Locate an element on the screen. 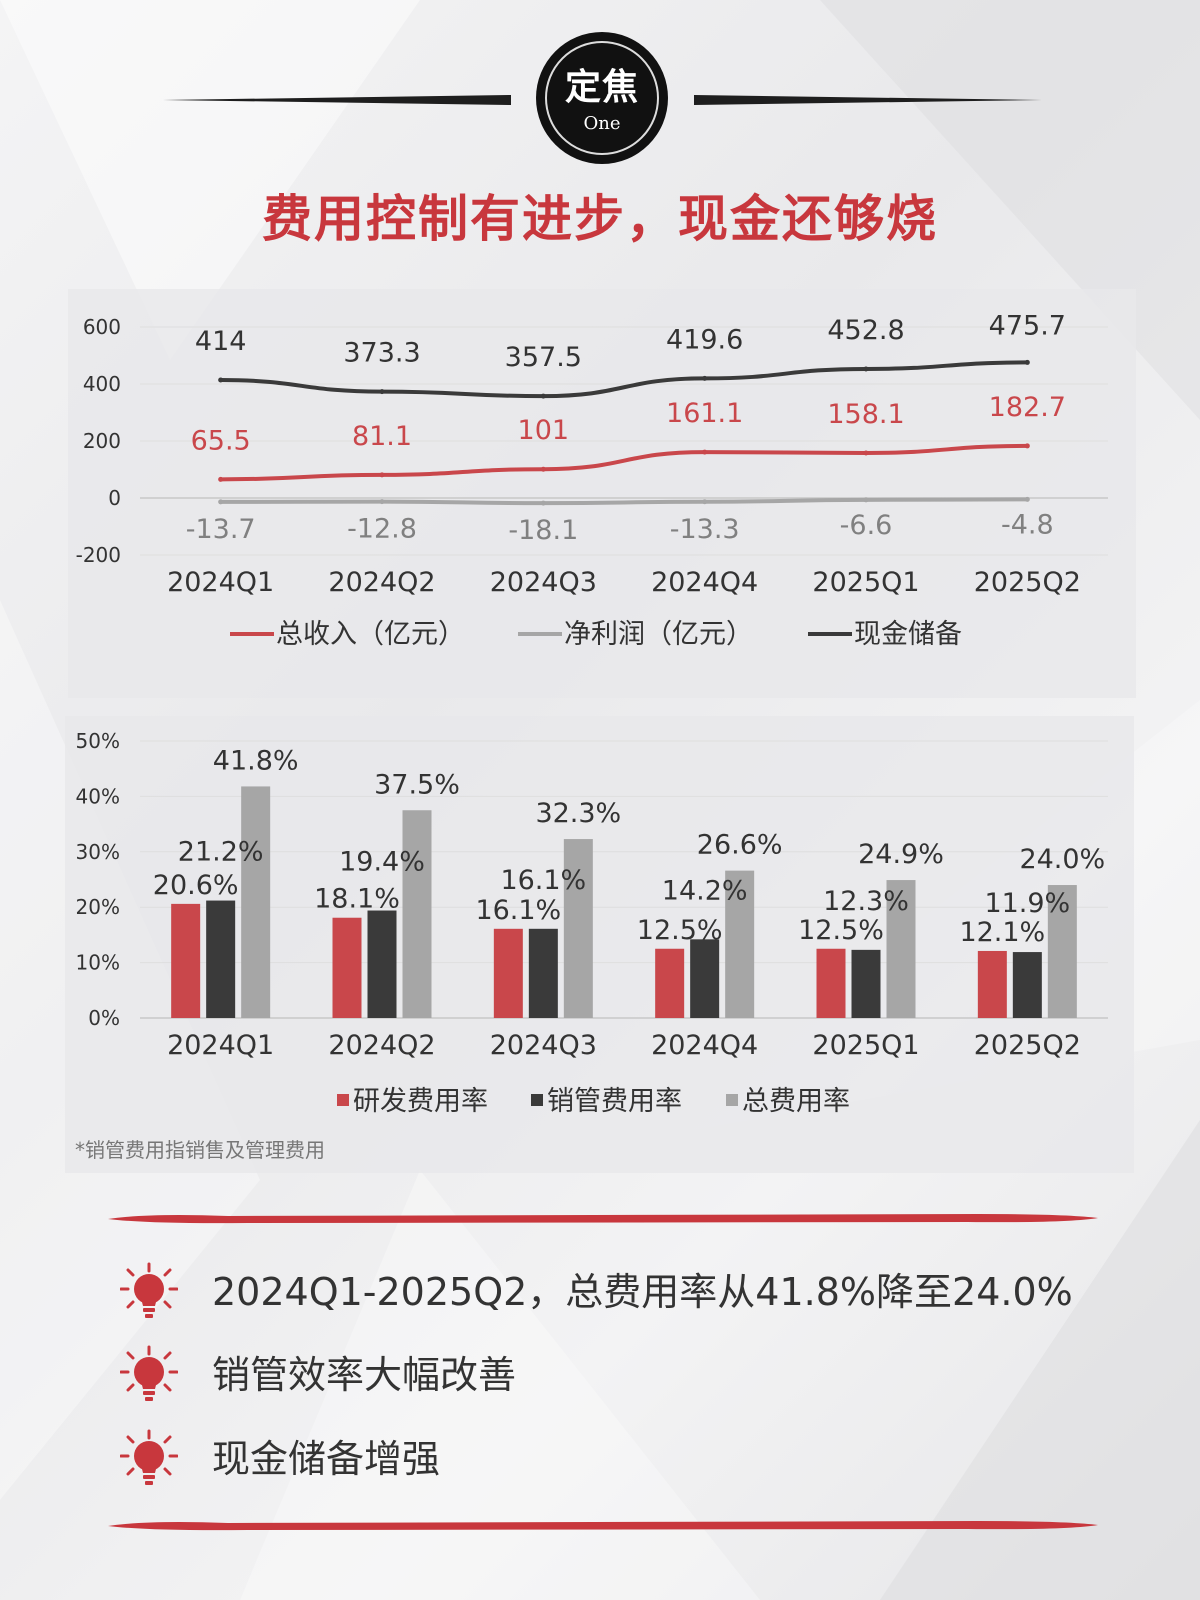 This screenshot has width=1200, height=1600. legend-label: 总收入（亿元） is located at coordinates (370, 634).